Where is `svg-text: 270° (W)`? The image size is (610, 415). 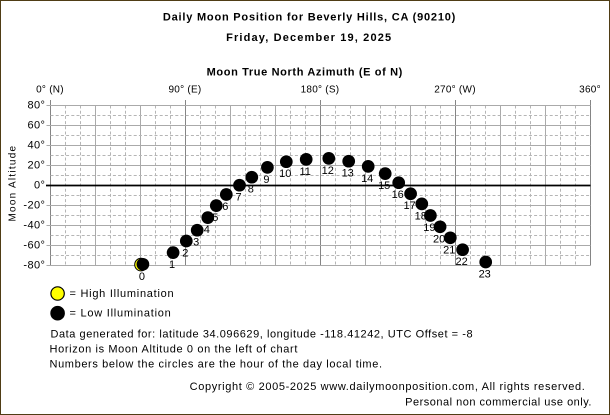
svg-text: 270° (W) is located at coordinates (455, 90).